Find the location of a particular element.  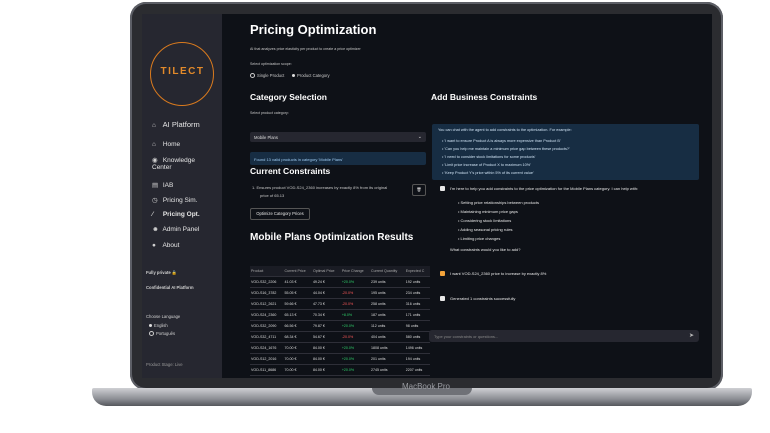

table-cell: 195 units is located at coordinates (387, 293).